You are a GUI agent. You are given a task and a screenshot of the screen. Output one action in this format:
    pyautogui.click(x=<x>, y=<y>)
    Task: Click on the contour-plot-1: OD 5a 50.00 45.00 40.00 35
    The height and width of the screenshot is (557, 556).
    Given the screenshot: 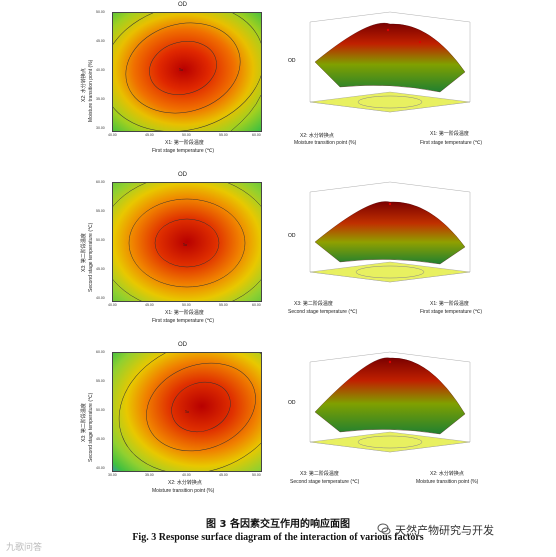 What is the action you would take?
    pyautogui.click(x=175, y=82)
    